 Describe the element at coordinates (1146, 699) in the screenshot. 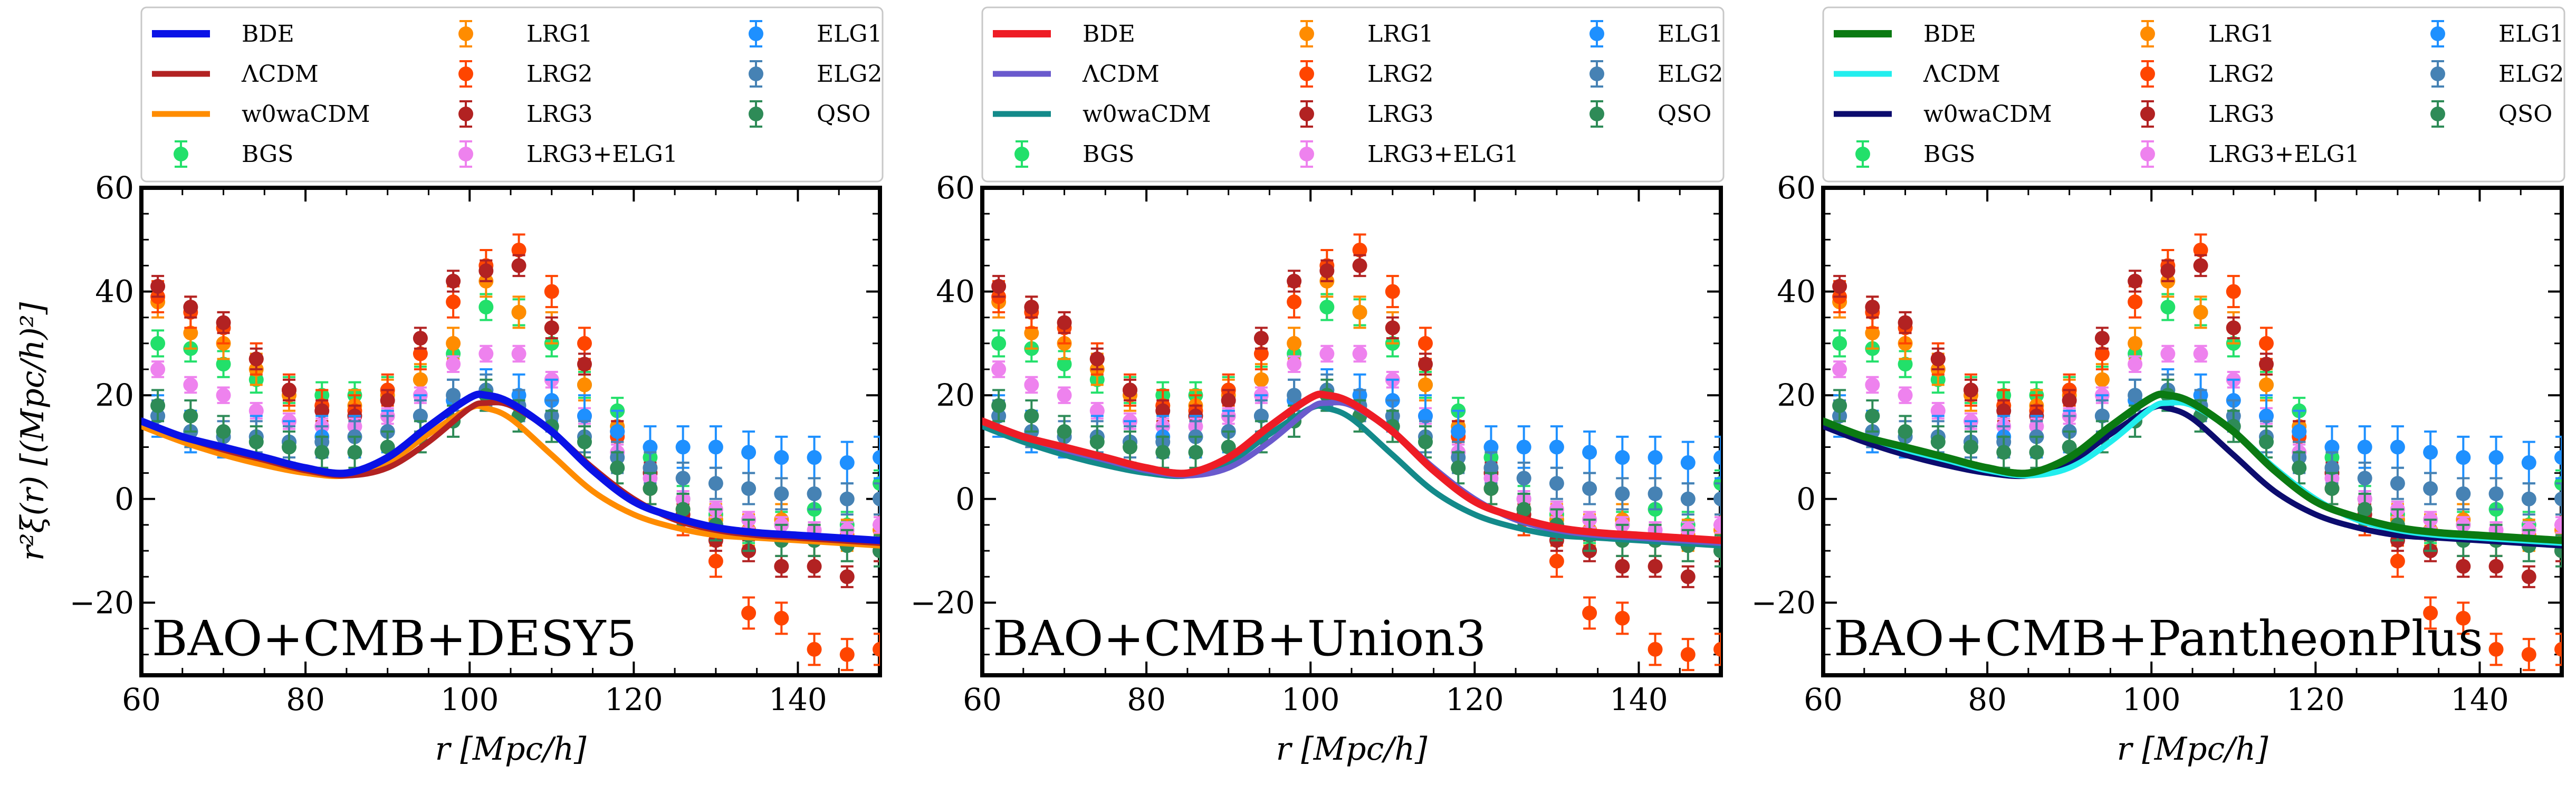

I see `x-tick-label: 80` at that location.